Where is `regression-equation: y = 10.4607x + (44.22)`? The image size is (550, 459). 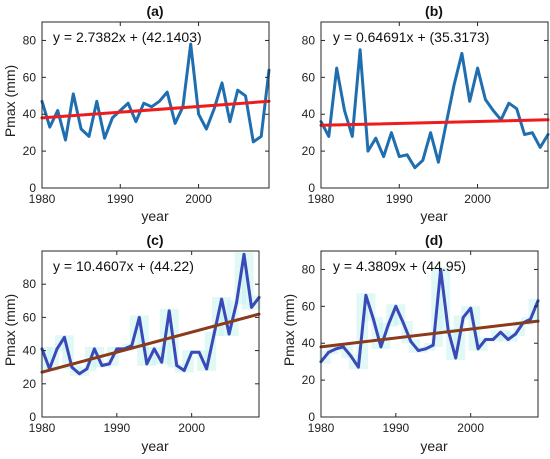
regression-equation: y = 10.4607x + (44.22) is located at coordinates (123, 266).